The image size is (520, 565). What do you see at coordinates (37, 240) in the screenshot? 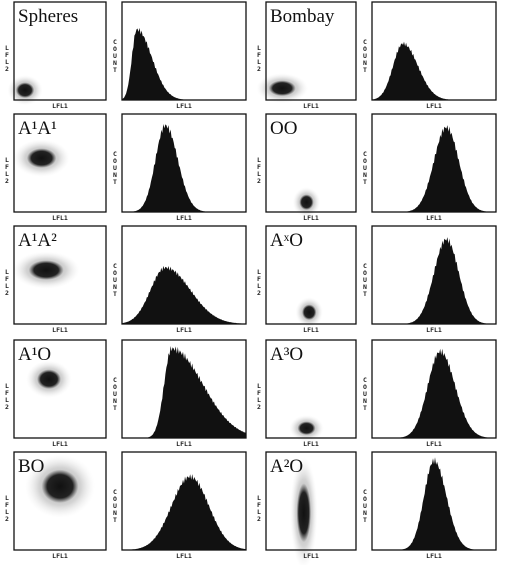
I see `panel-label: A¹A²` at bounding box center [37, 240].